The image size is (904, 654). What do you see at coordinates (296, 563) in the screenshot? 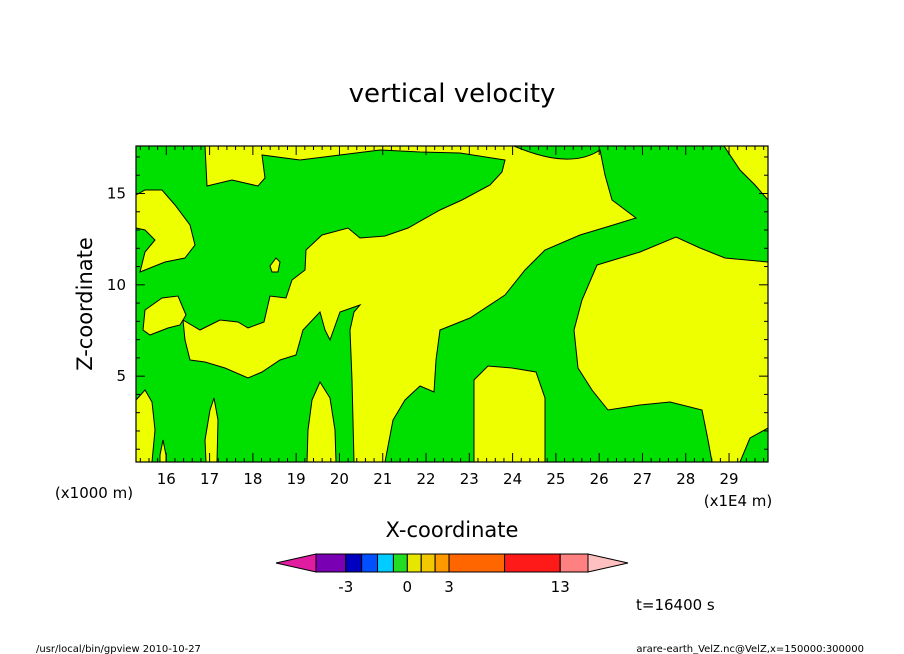
I see `colorbar-under-triangle` at bounding box center [296, 563].